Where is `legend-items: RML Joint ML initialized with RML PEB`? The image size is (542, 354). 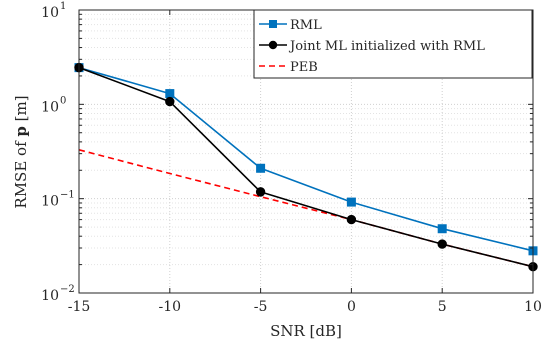
legend-items: RML Joint ML initialized with RML PEB is located at coordinates (372, 46).